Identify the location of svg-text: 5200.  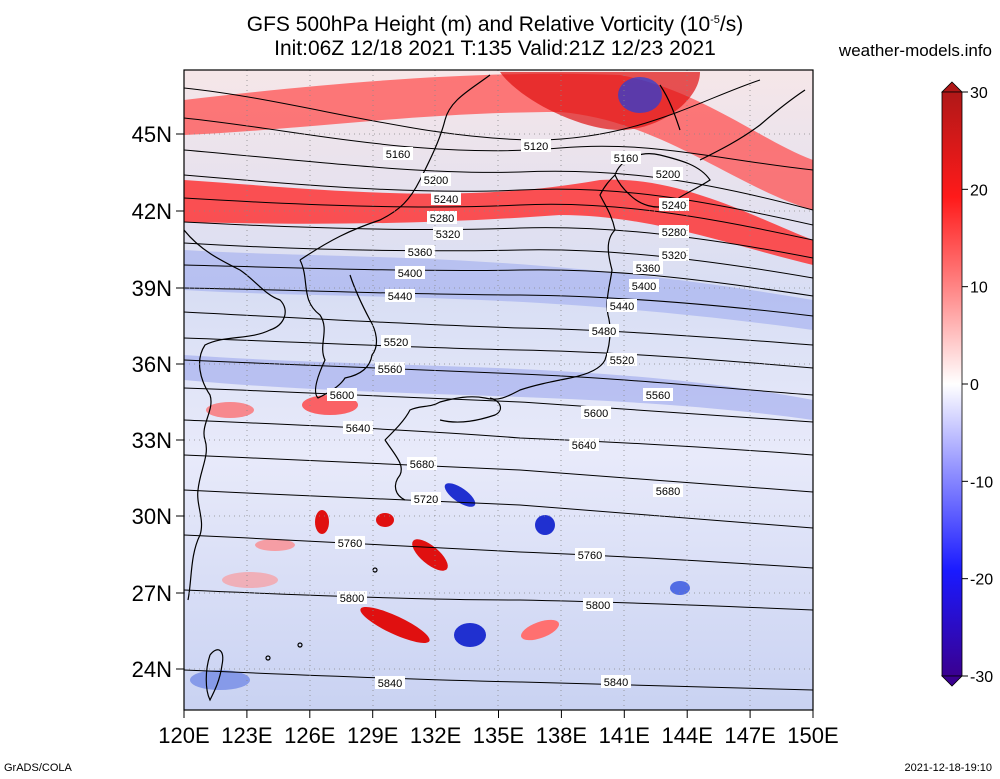
(668, 175).